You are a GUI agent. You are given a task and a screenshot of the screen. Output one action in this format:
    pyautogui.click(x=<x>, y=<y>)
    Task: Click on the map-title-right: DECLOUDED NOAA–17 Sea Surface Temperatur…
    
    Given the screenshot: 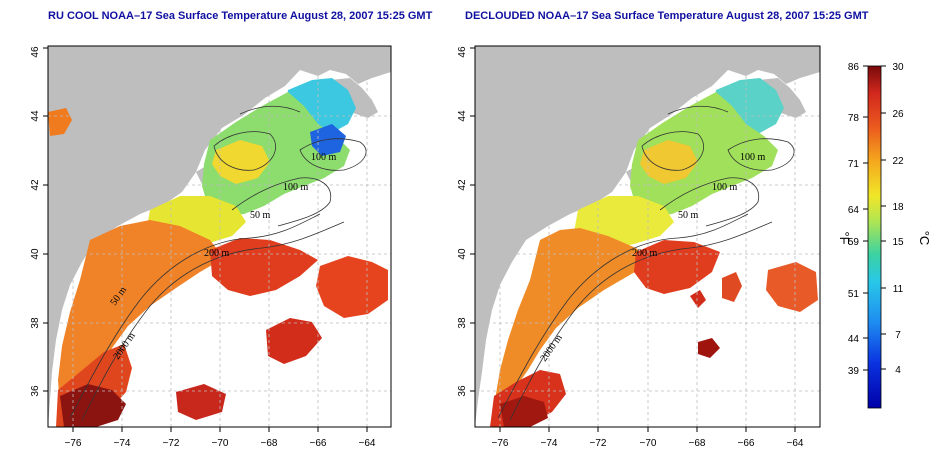 What is the action you would take?
    pyautogui.click(x=667, y=16)
    